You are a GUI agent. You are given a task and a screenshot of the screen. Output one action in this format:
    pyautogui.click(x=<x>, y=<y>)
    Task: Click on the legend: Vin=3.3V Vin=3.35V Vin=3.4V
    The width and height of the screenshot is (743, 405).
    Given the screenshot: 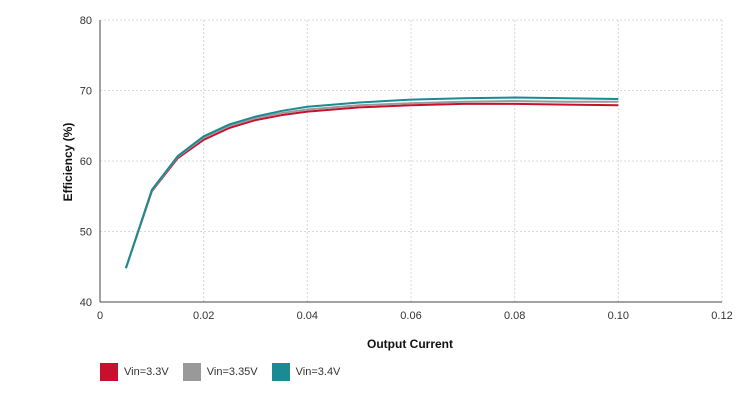 What is the action you would take?
    pyautogui.click(x=220, y=372)
    